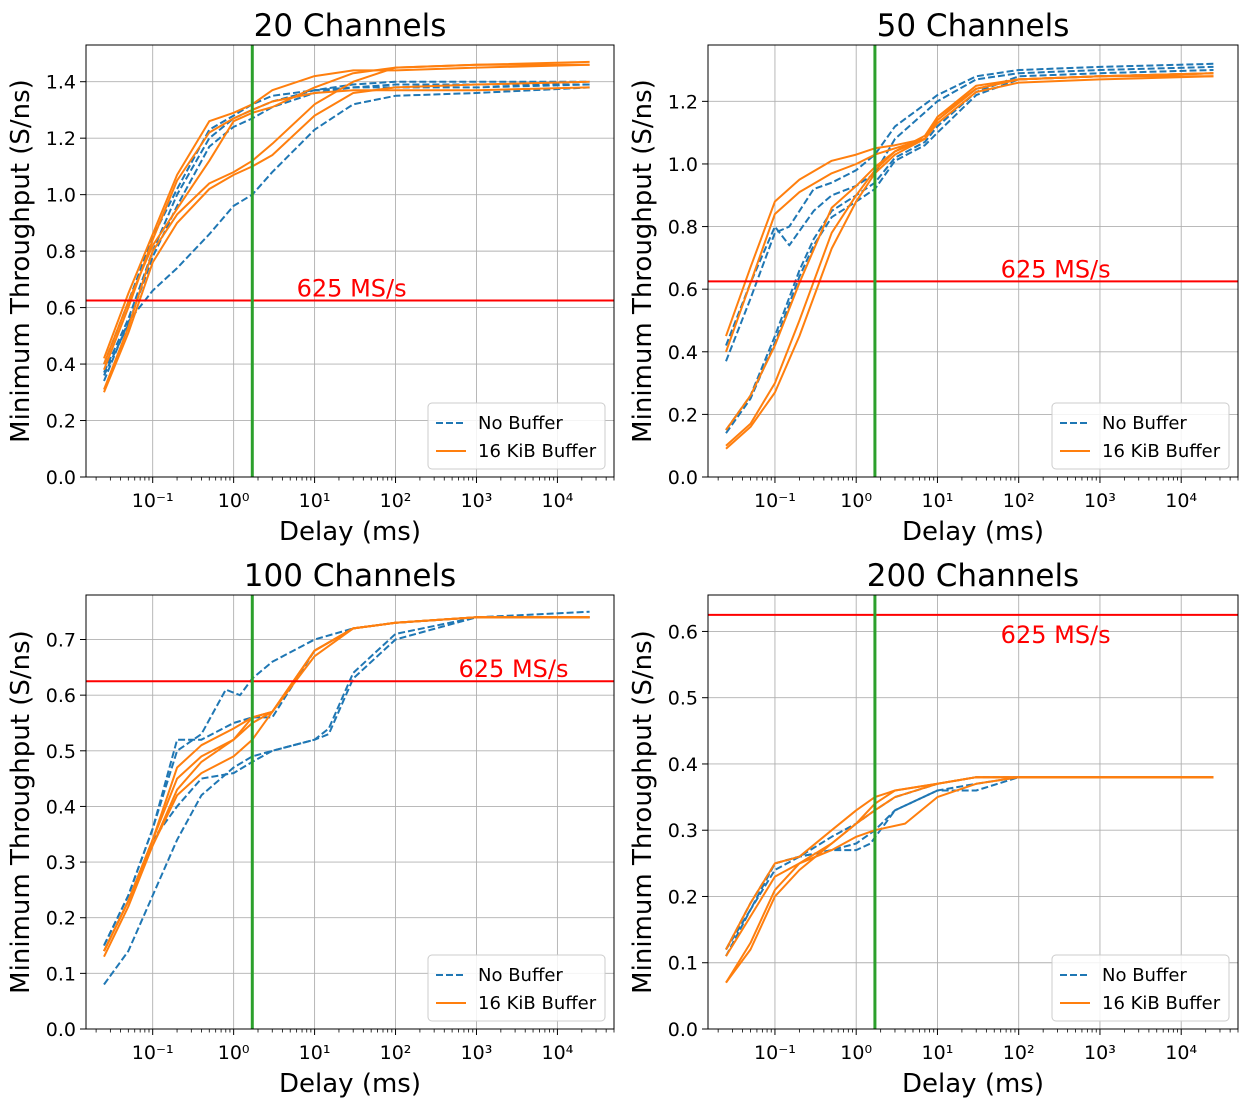  I want to click on chart-title: 100 Channels, so click(350, 576).